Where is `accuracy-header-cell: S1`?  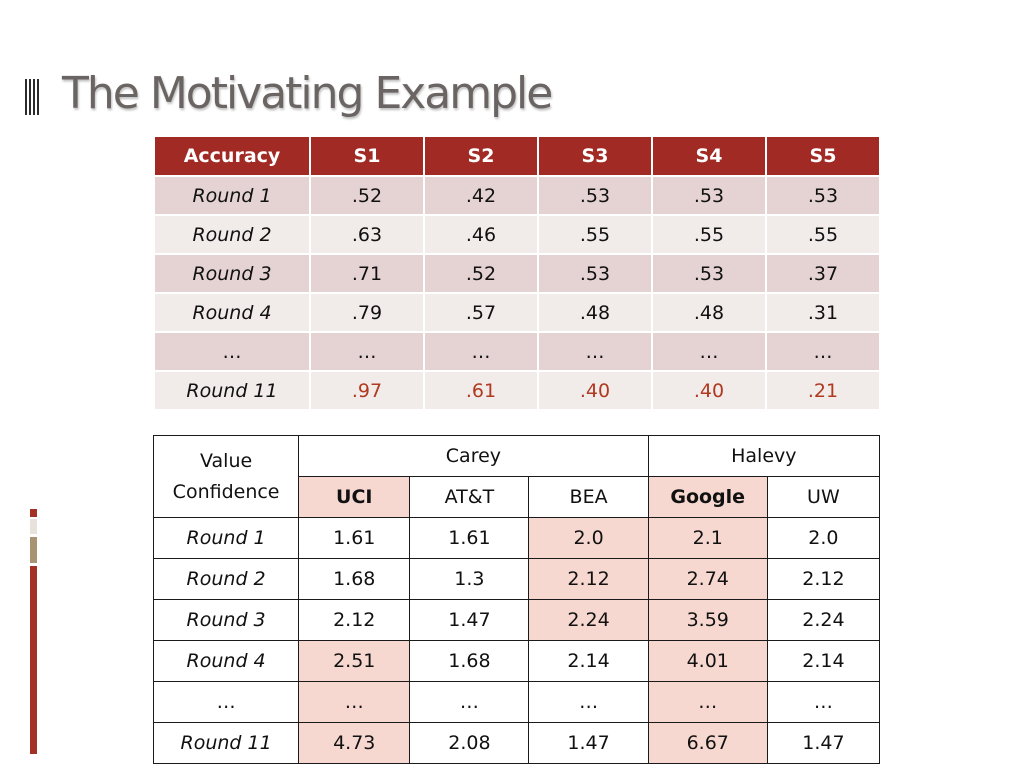
accuracy-header-cell: S1 is located at coordinates (367, 156).